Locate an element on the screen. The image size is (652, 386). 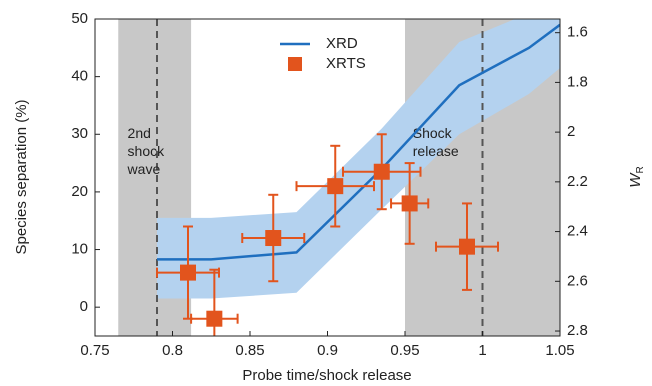
annotation: 2nd is located at coordinates (139, 133).